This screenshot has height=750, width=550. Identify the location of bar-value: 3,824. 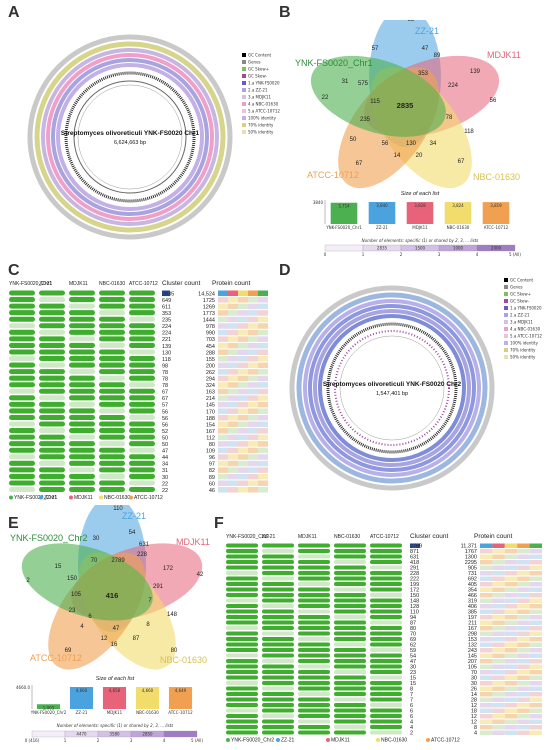
(458, 205).